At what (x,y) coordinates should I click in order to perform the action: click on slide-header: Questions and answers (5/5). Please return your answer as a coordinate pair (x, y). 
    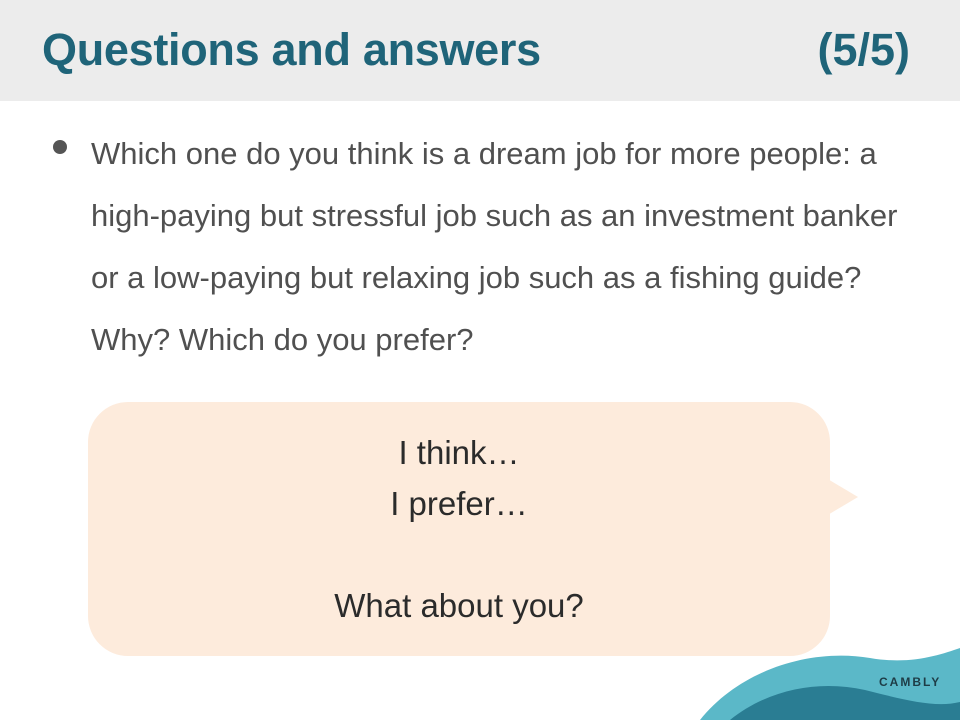
    Looking at the image, I should click on (480, 50).